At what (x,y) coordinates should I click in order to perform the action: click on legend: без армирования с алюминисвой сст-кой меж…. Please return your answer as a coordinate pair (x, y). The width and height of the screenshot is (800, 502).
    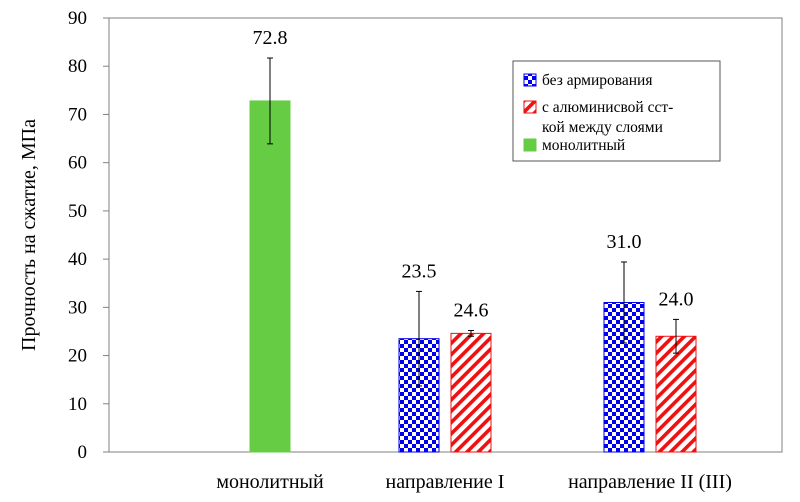
    Looking at the image, I should click on (616, 111).